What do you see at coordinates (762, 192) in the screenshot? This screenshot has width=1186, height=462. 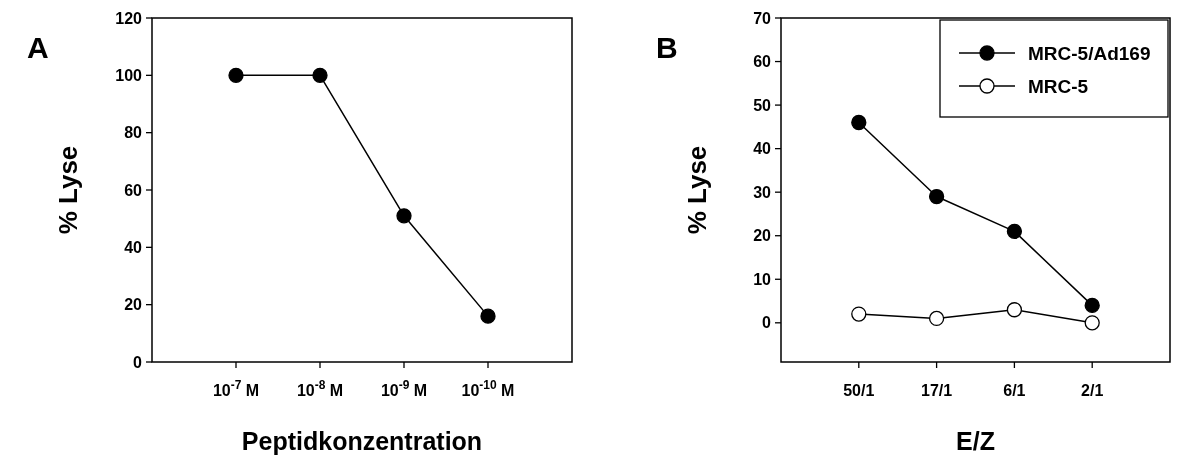 I see `y-tick-label: 30` at bounding box center [762, 192].